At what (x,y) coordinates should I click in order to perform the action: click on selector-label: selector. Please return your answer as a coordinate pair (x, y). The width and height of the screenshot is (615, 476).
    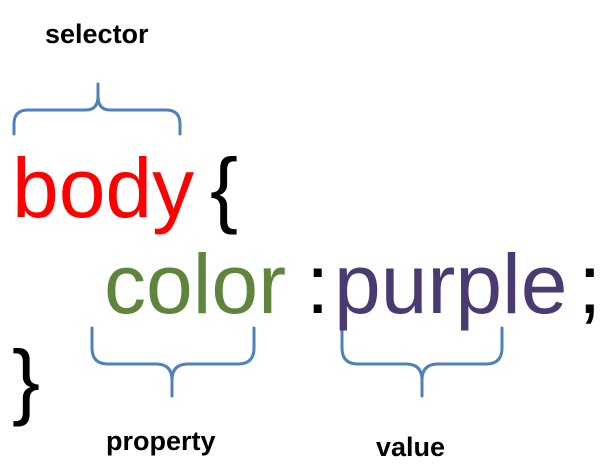
    Looking at the image, I should click on (97, 34).